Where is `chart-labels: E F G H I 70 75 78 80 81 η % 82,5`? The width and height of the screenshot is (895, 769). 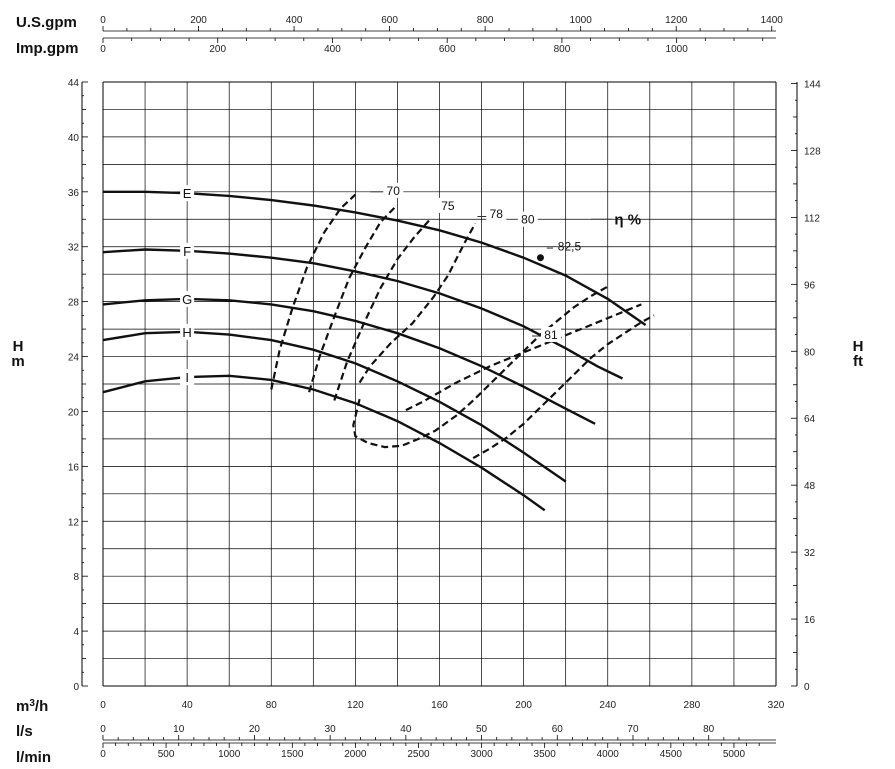
chart-labels: E F G H I 70 75 78 80 81 η % 82,5 is located at coordinates (410, 284).